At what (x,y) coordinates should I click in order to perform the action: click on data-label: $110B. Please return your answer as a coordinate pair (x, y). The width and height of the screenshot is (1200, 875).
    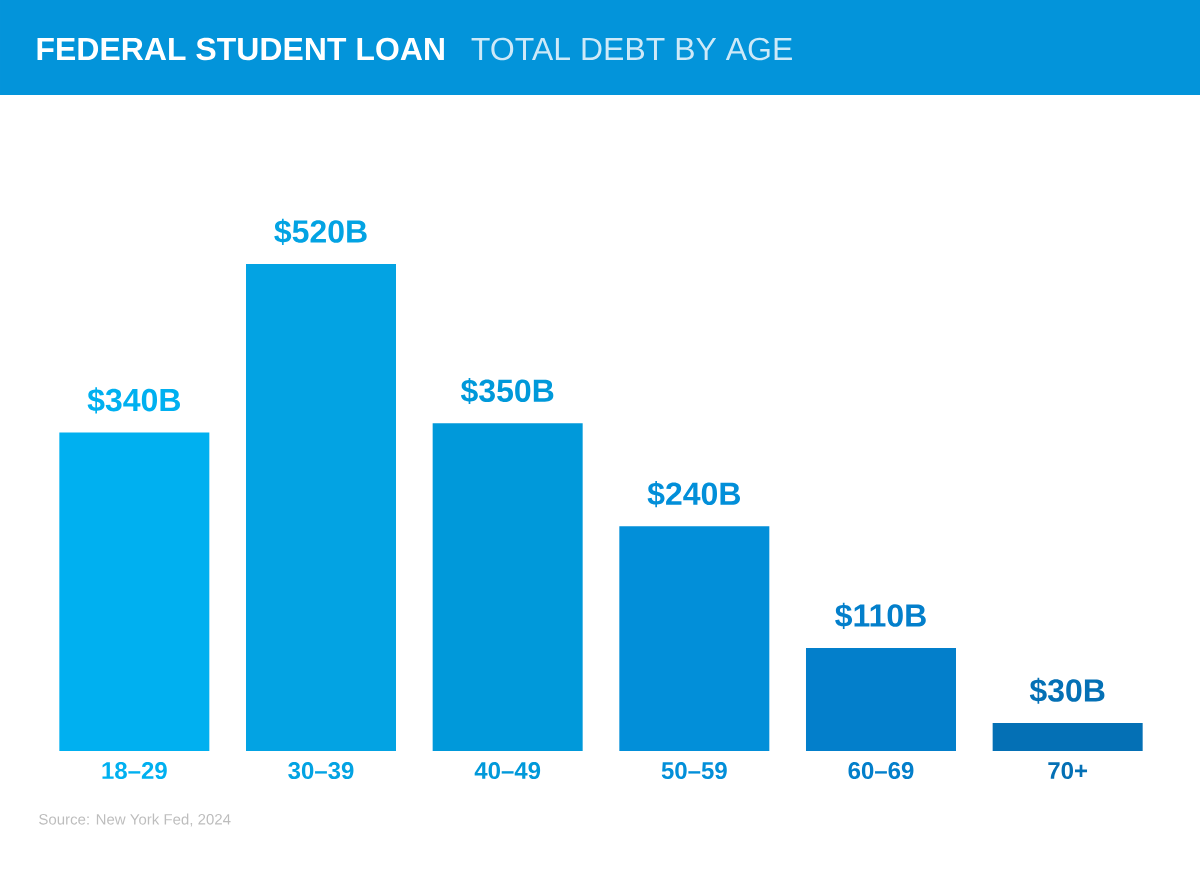
    Looking at the image, I should click on (880, 615).